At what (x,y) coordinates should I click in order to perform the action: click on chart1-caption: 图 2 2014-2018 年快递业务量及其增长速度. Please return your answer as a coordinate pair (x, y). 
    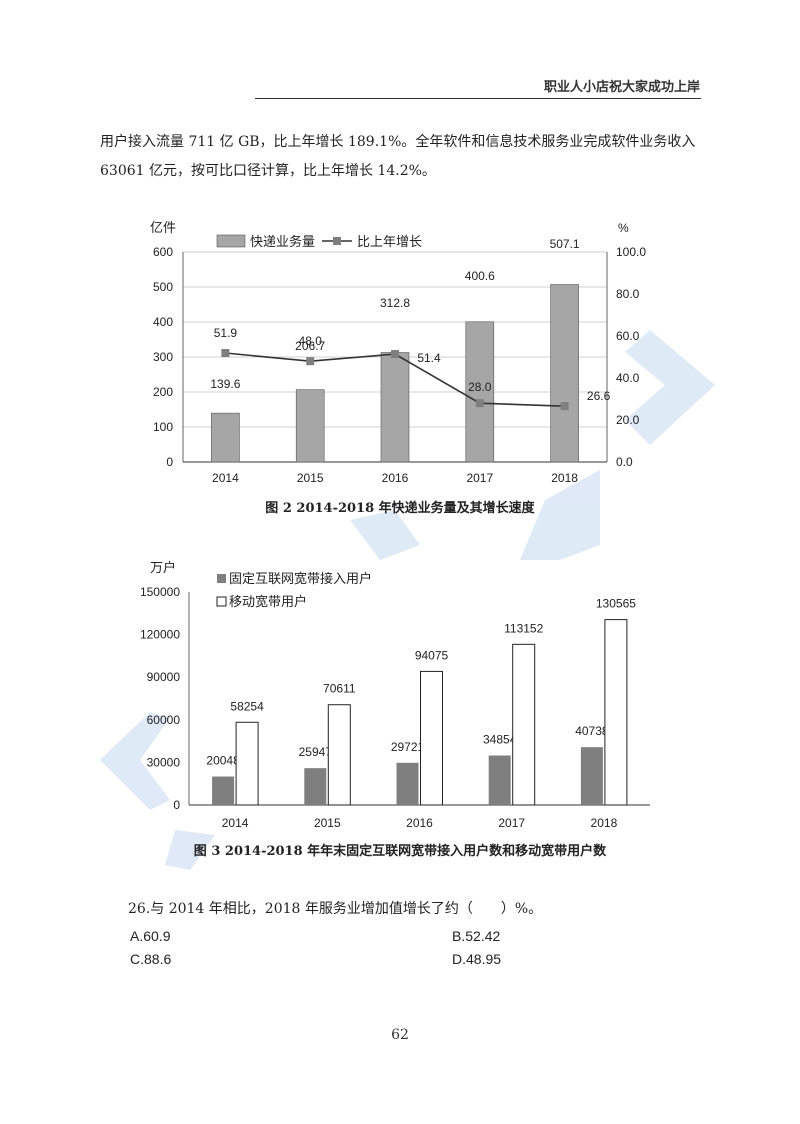
    Looking at the image, I should click on (400, 508).